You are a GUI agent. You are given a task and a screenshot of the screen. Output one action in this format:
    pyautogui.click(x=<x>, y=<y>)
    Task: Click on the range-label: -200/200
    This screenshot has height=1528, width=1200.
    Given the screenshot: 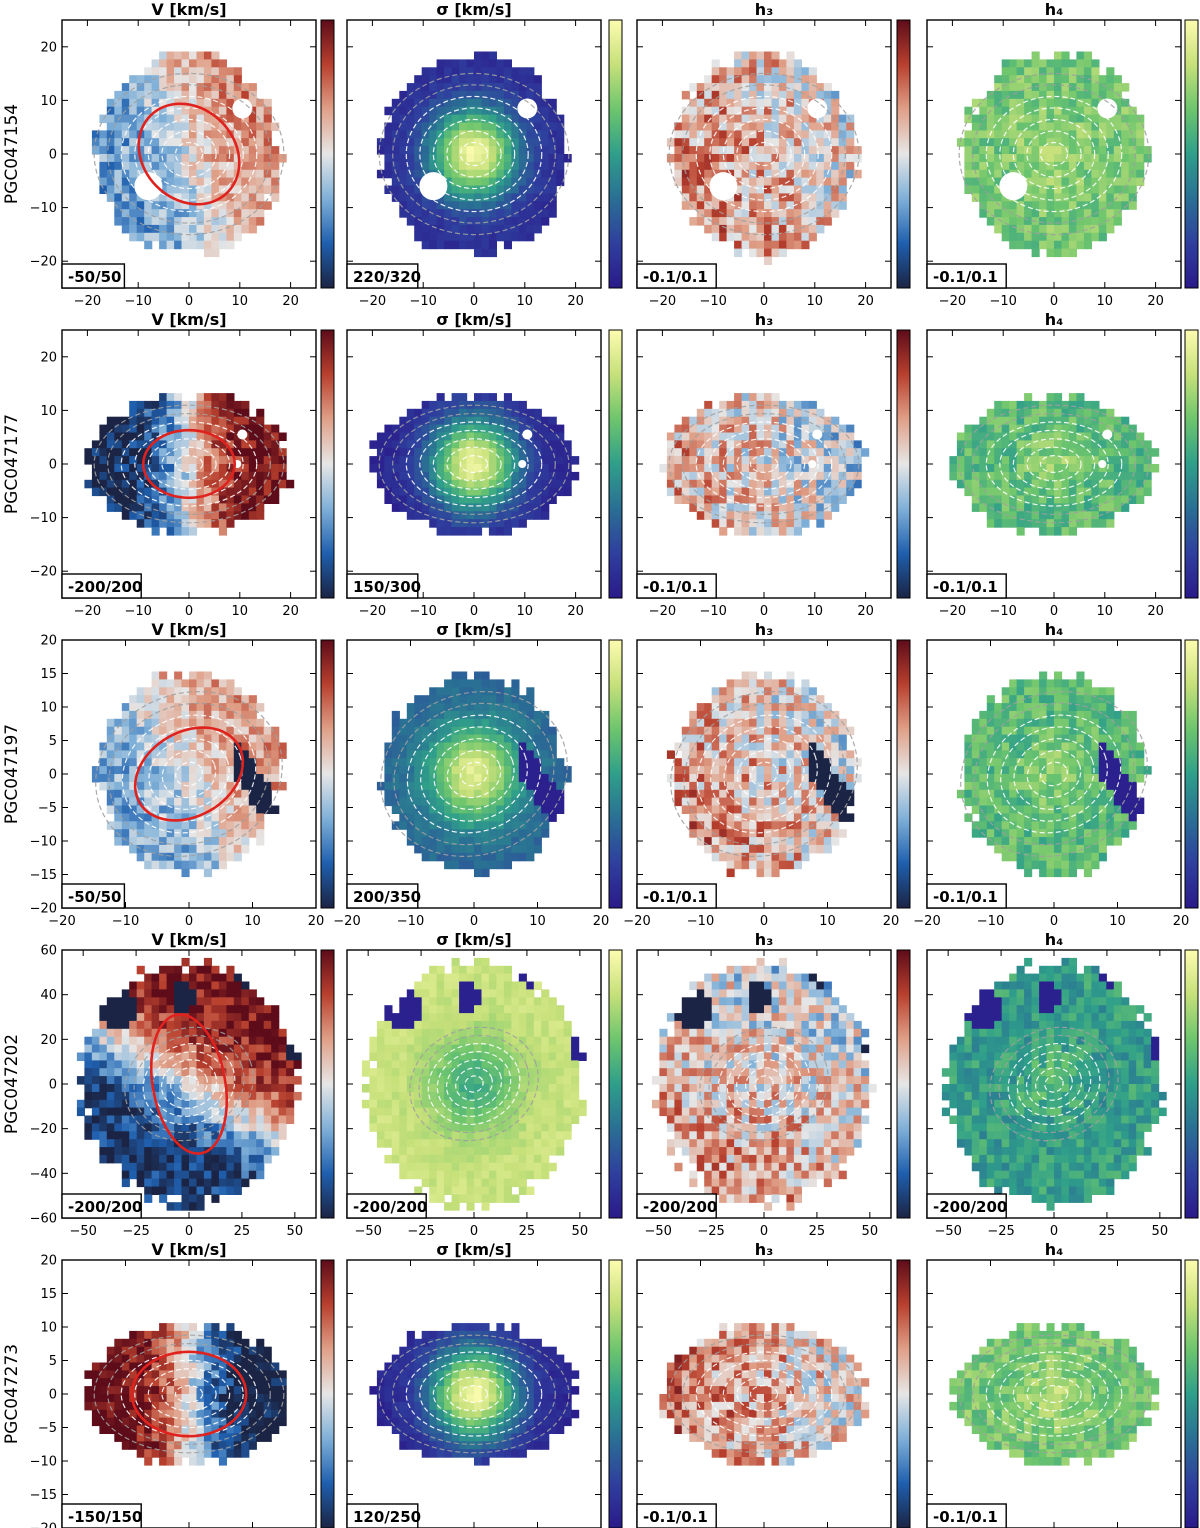 What is the action you would take?
    pyautogui.click(x=105, y=587)
    